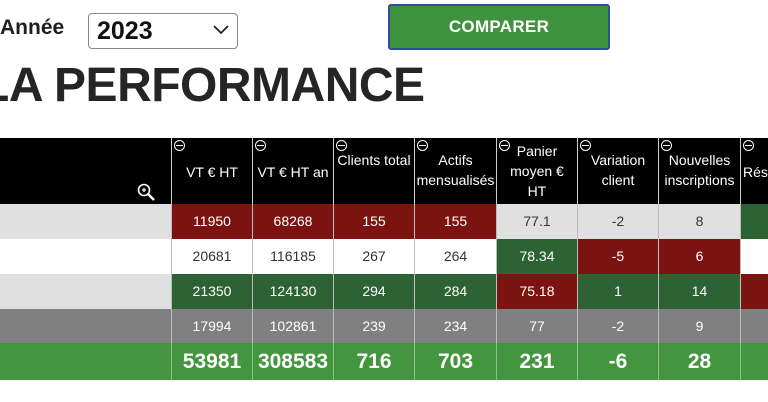 This screenshot has height=402, width=768. Describe the element at coordinates (455, 256) in the screenshot. I see `table-cell: 264` at that location.